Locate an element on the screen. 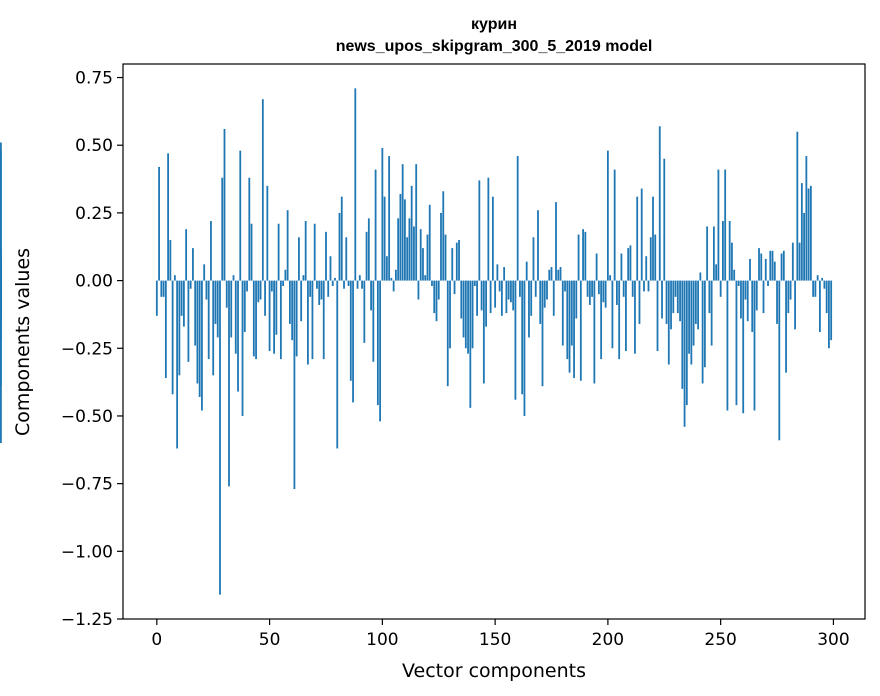 Image resolution: width=880 pixels, height=696 pixels. y-tick-label: −1.00 is located at coordinates (87, 552).